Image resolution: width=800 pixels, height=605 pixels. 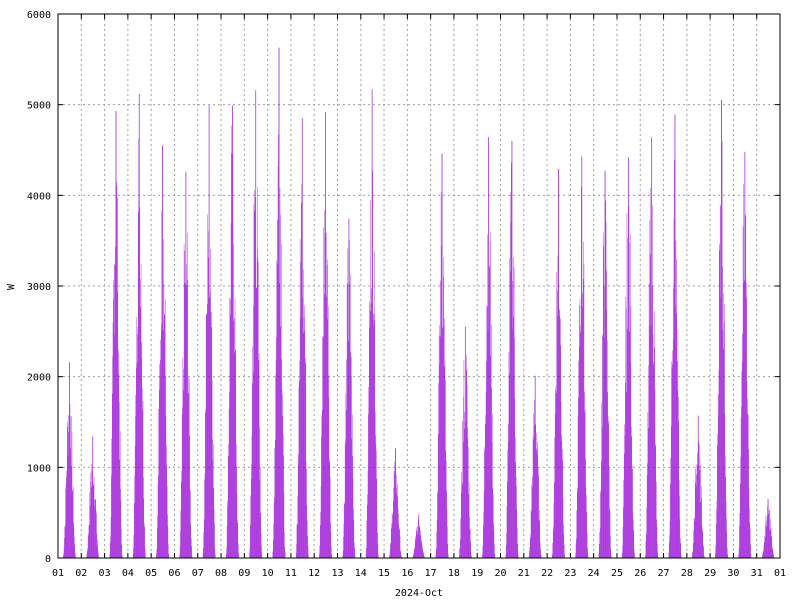 I want to click on x-tick-label: 04, so click(x=128, y=573).